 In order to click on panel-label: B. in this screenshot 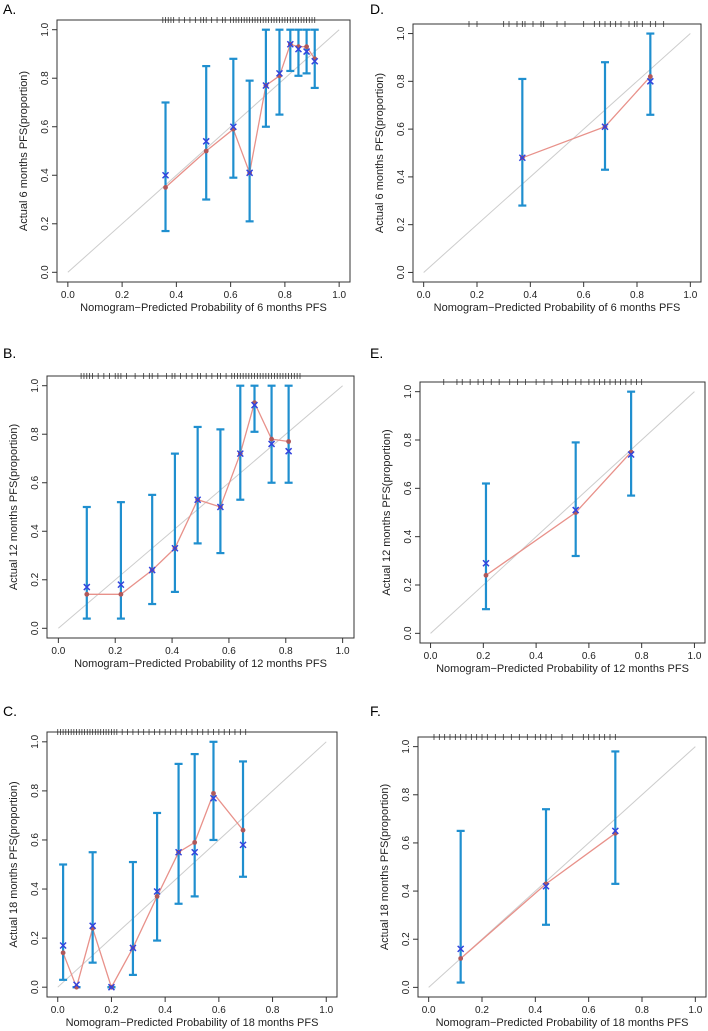, I will do `click(9, 353)`.